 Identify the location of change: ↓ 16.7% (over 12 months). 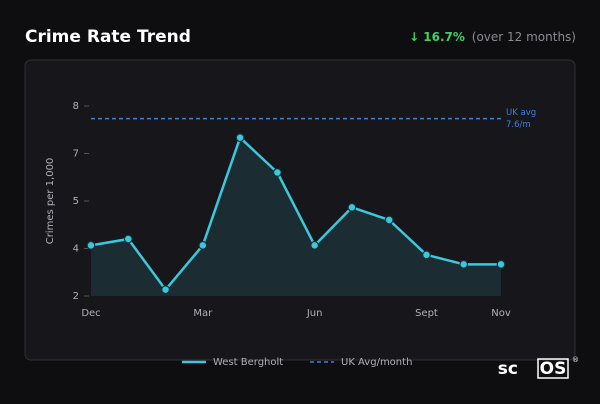
(492, 37).